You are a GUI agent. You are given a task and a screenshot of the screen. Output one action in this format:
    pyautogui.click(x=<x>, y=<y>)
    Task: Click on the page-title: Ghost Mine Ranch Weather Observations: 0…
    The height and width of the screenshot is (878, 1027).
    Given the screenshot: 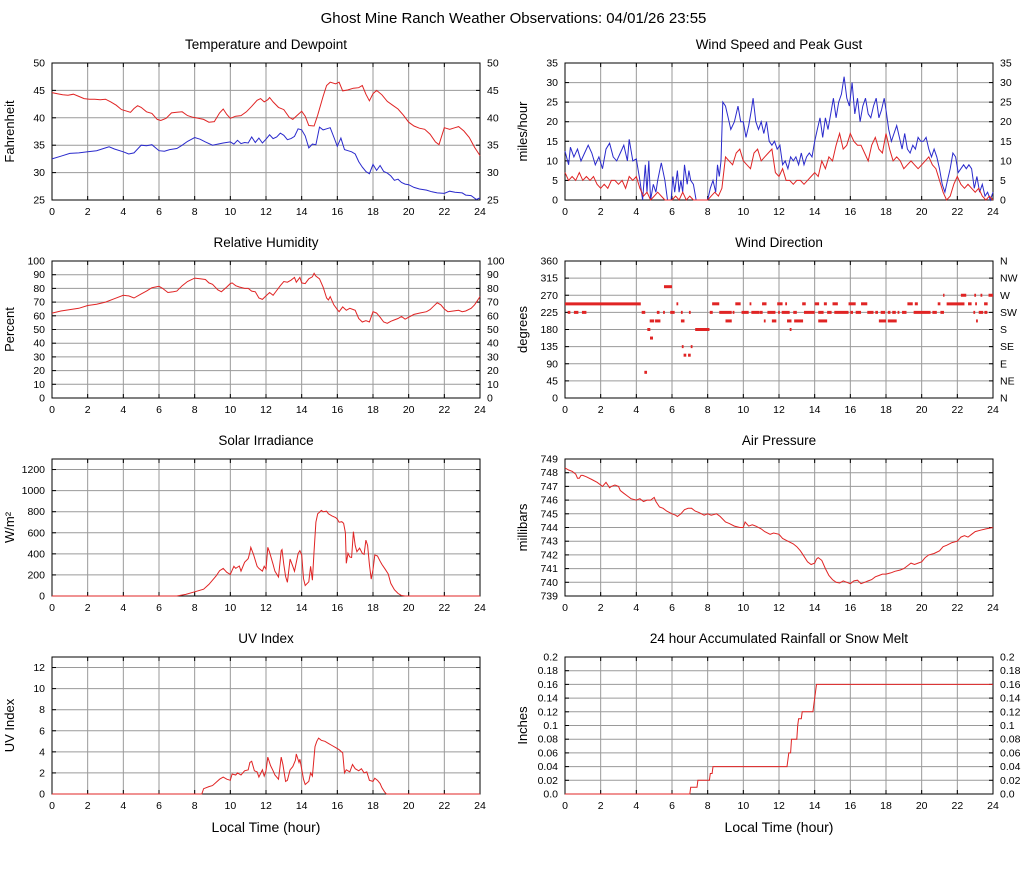 What is the action you would take?
    pyautogui.click(x=513, y=18)
    